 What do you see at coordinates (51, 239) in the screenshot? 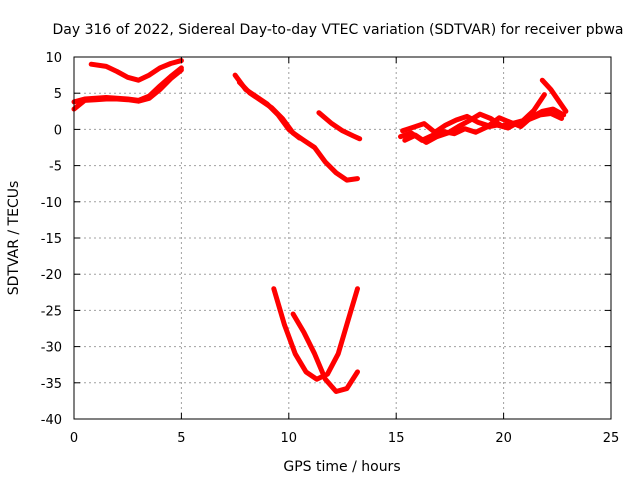
I see `y-tick-label: -15` at bounding box center [51, 239].